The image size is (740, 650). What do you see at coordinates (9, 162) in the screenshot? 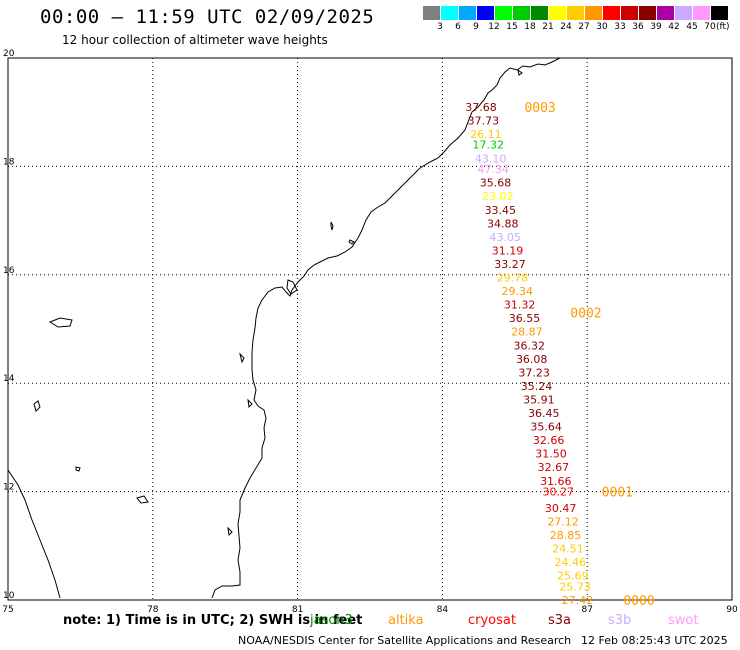
I see `y-tick-label: 18` at bounding box center [9, 162].